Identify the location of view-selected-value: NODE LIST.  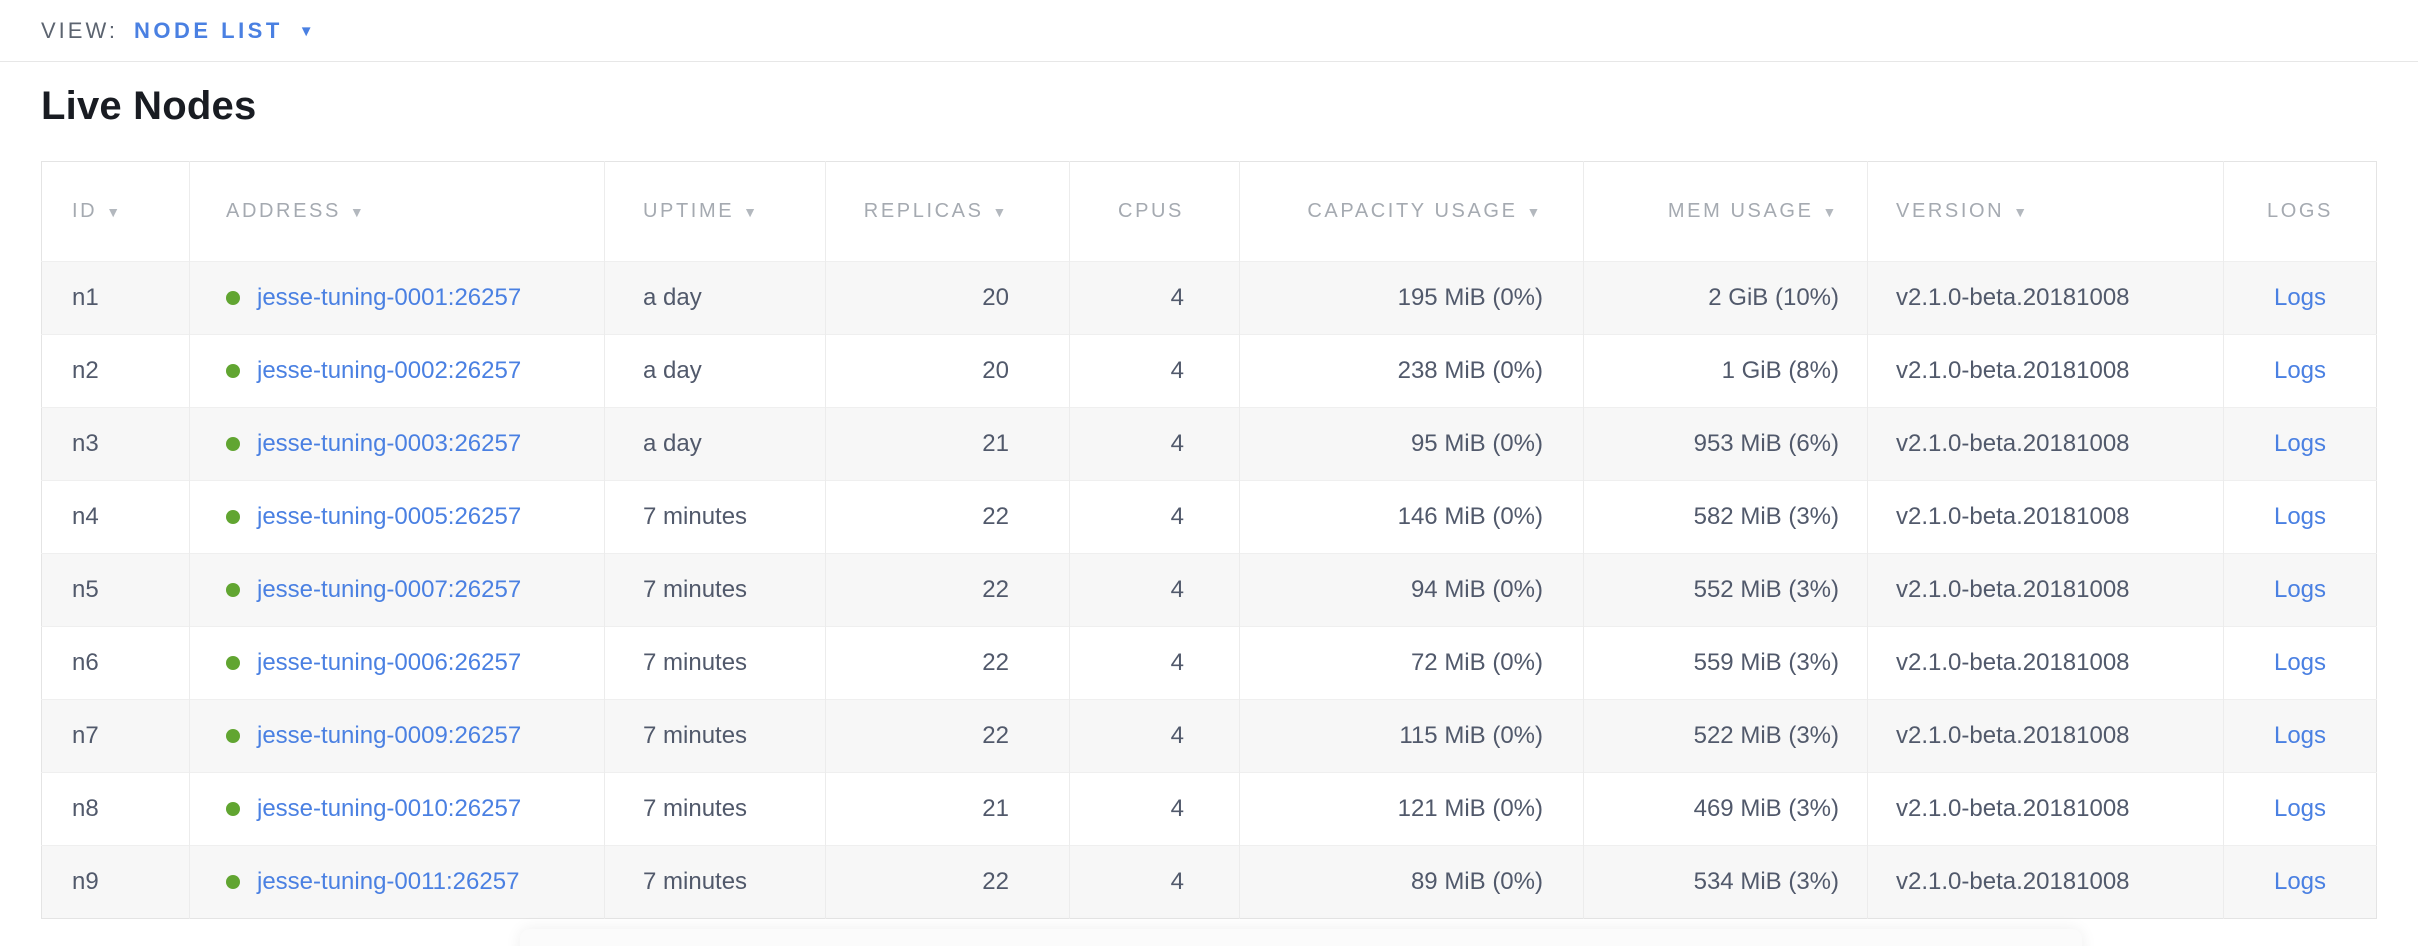
(208, 30).